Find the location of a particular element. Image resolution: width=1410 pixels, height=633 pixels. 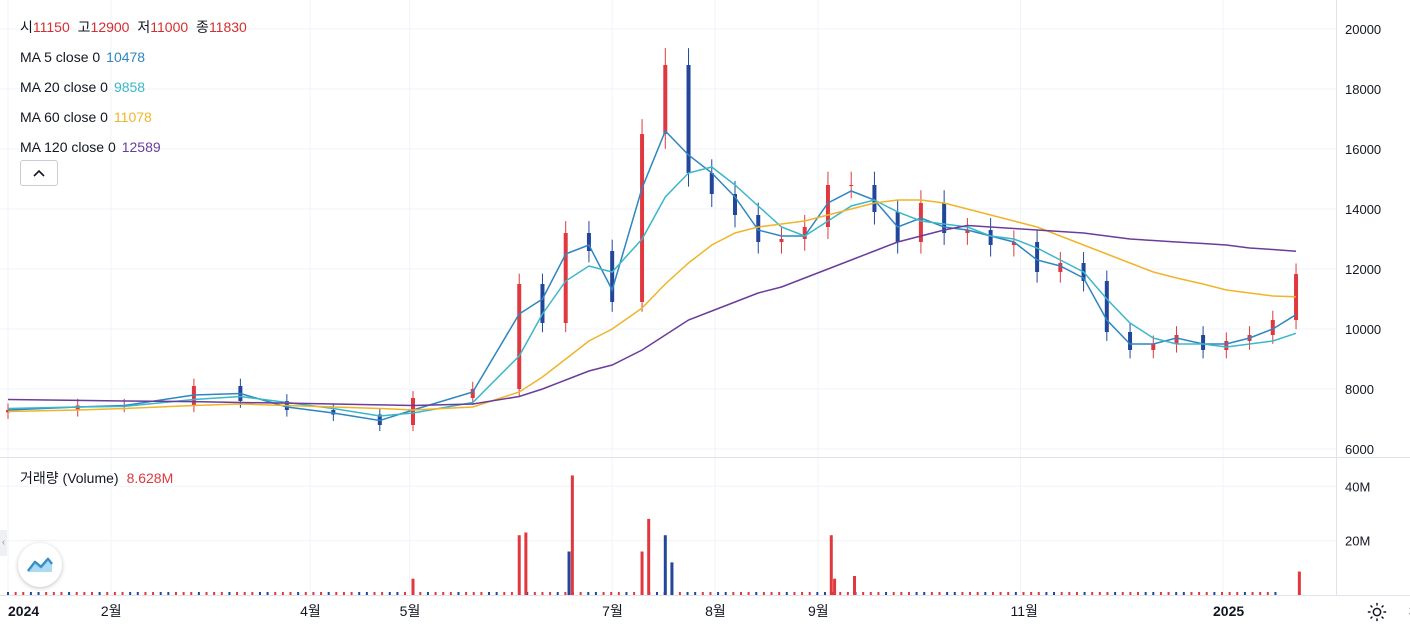

low-label: 저 is located at coordinates (144, 27).